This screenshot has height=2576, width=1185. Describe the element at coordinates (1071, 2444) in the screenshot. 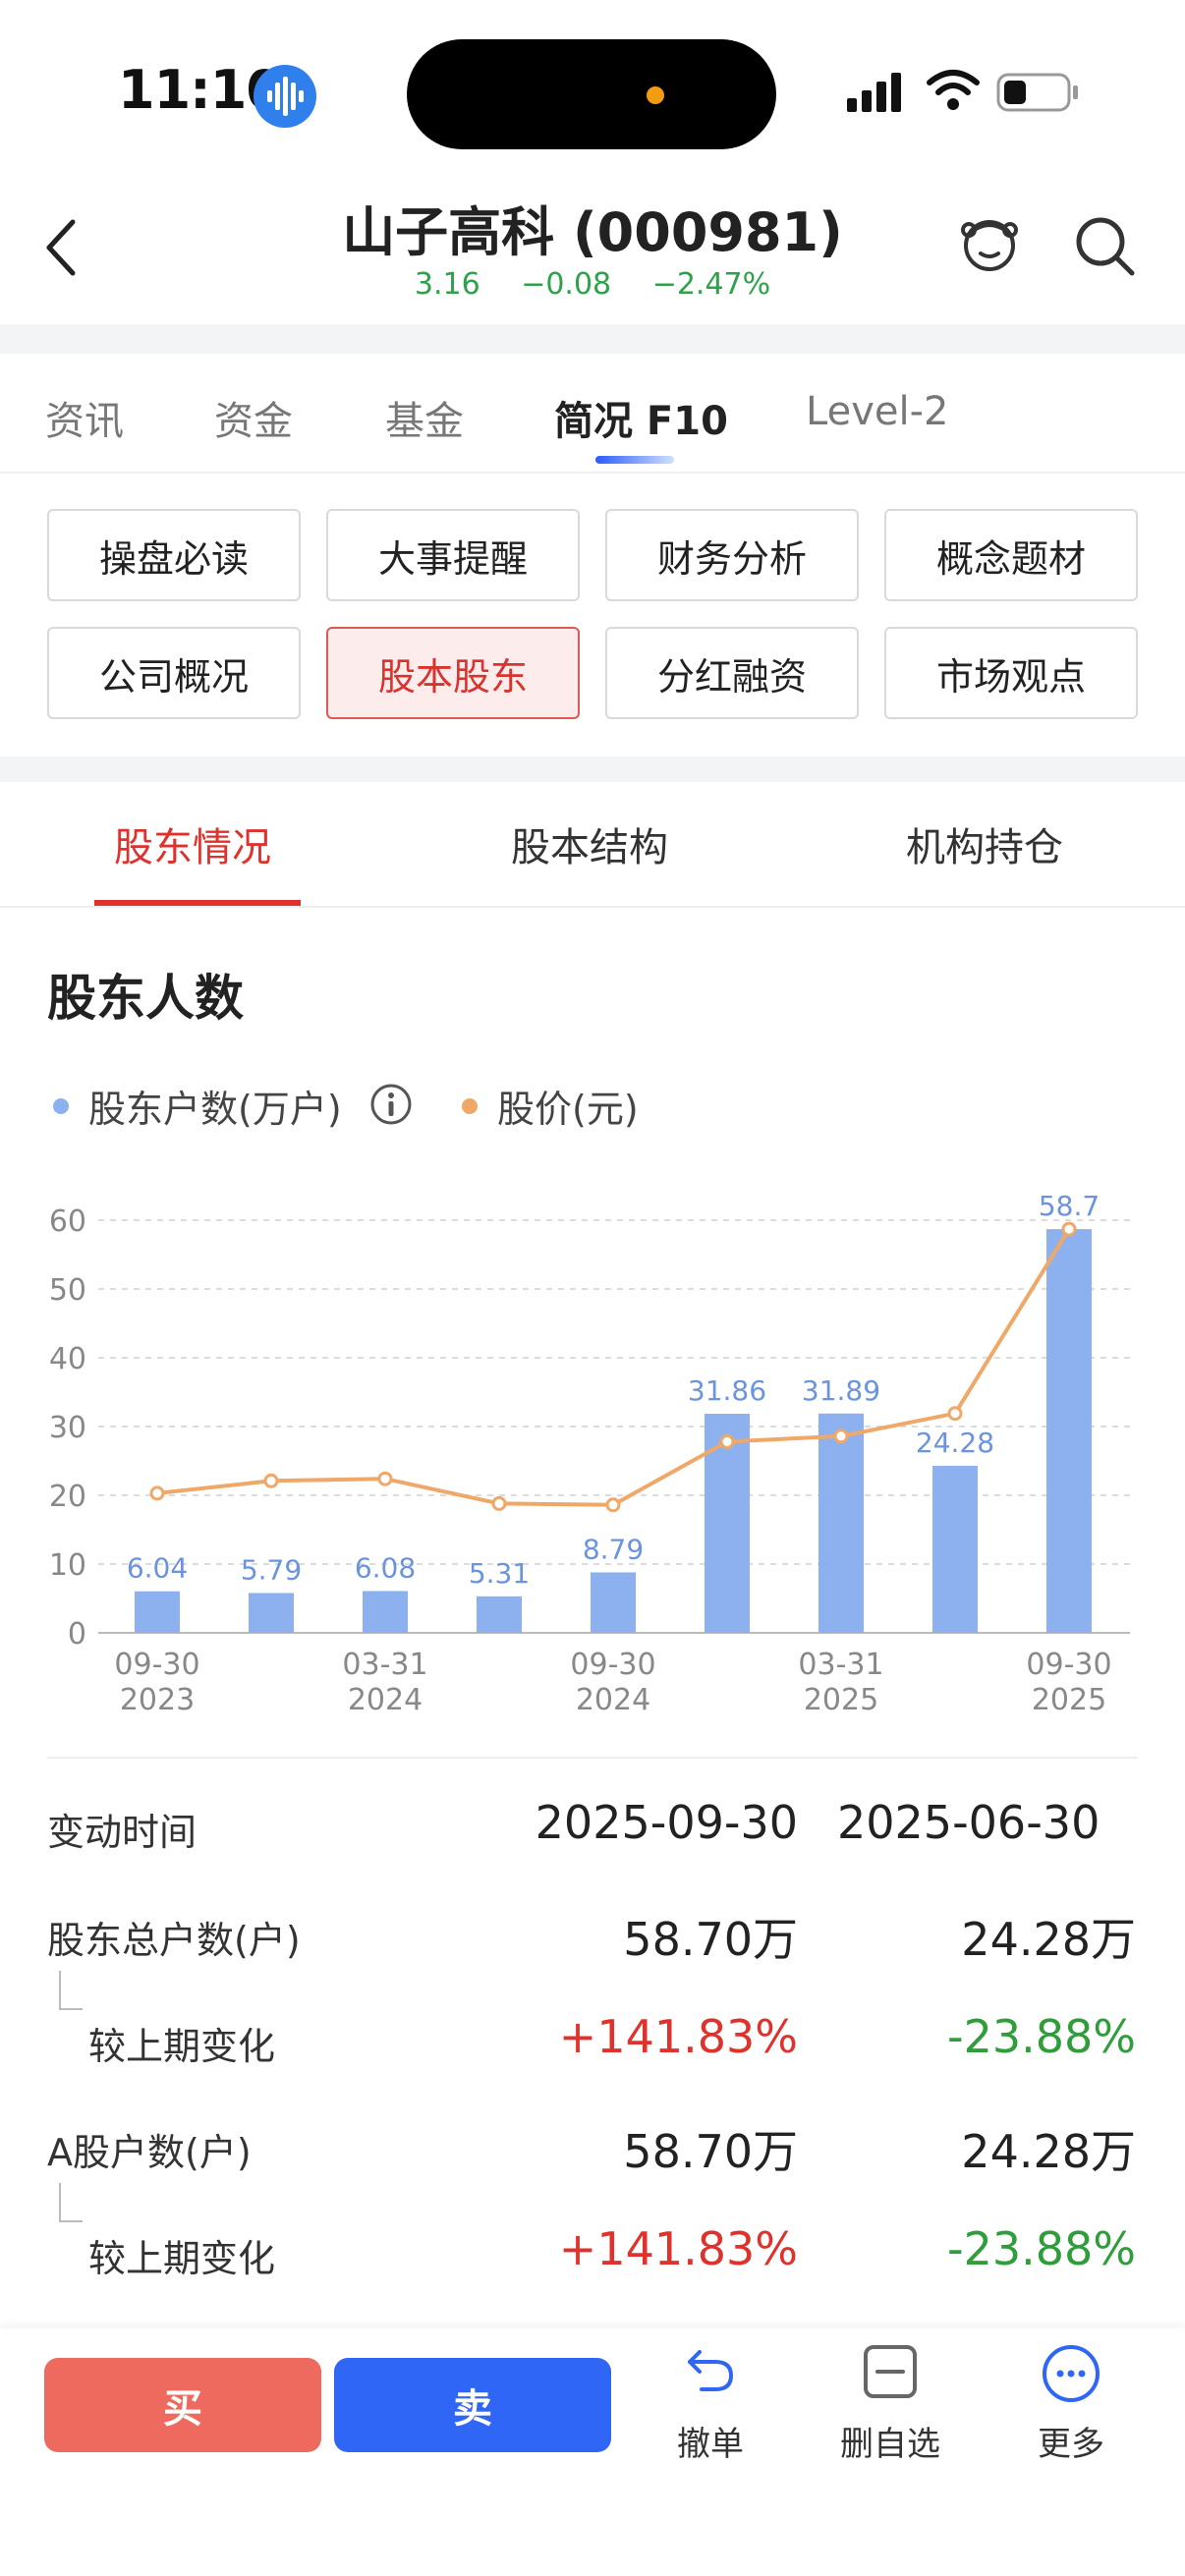

I see `more-label: 更多` at that location.